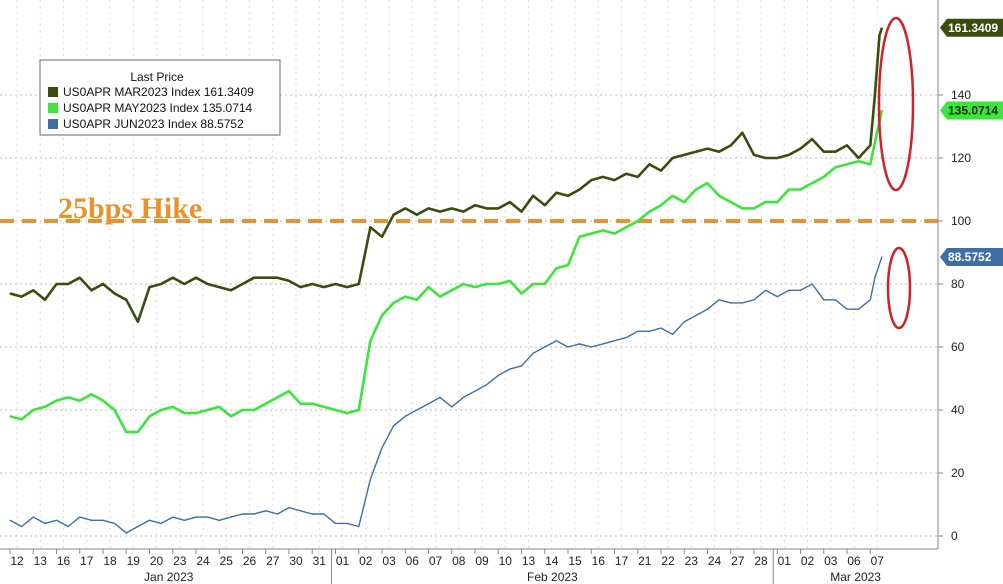 This screenshot has height=584, width=1003. I want to click on y-tick-label: 140, so click(961, 95).